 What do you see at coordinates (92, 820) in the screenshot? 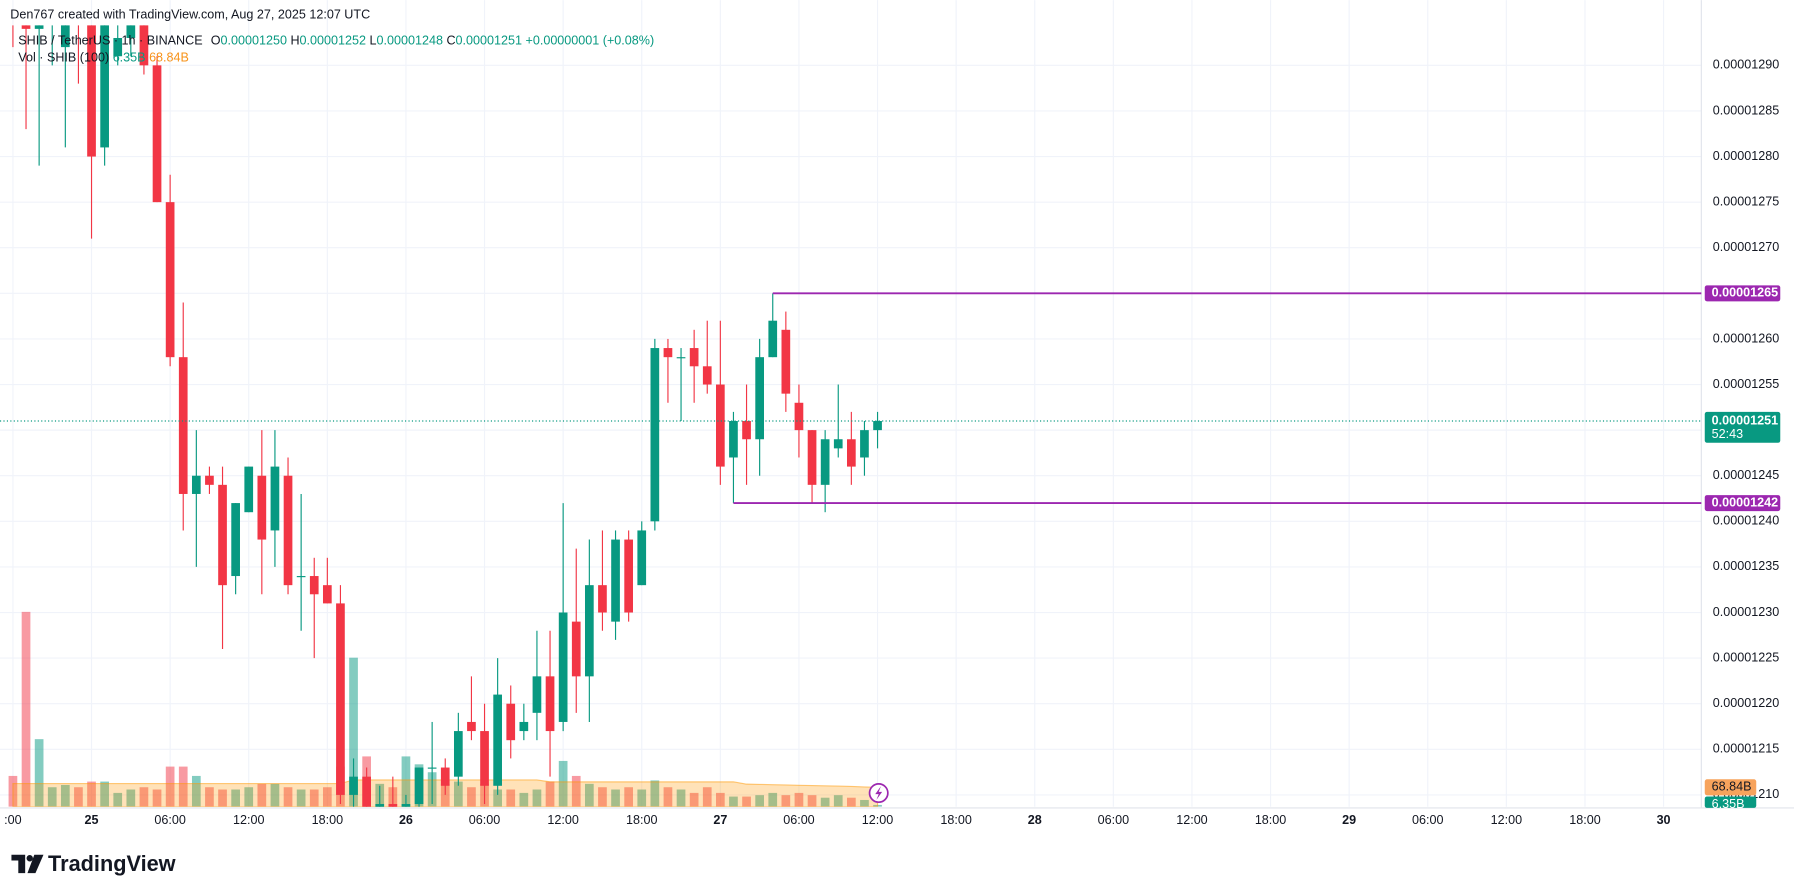
I see `x-tick-label: 25` at bounding box center [92, 820].